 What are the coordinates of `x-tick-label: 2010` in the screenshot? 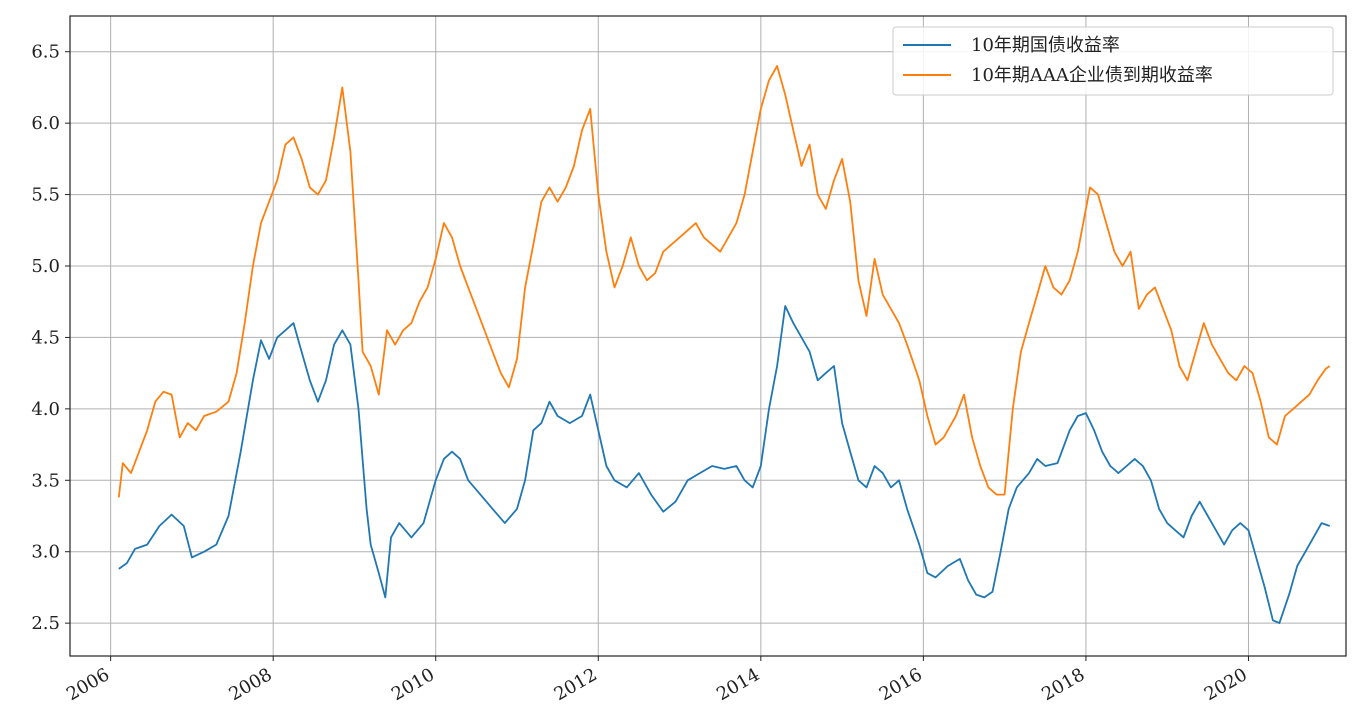 It's located at (413, 684).